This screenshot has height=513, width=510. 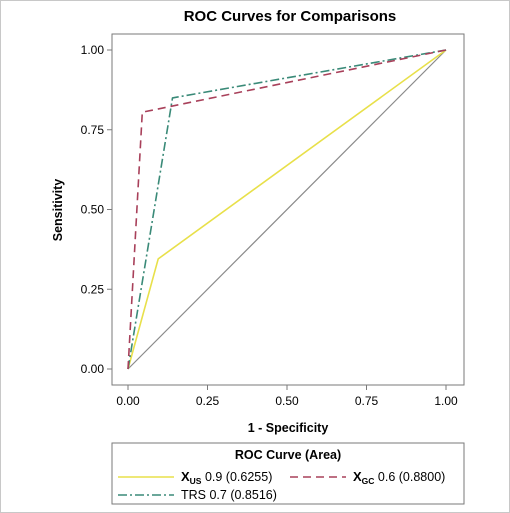 What do you see at coordinates (93, 210) in the screenshot?
I see `y-tick-label: 0.50` at bounding box center [93, 210].